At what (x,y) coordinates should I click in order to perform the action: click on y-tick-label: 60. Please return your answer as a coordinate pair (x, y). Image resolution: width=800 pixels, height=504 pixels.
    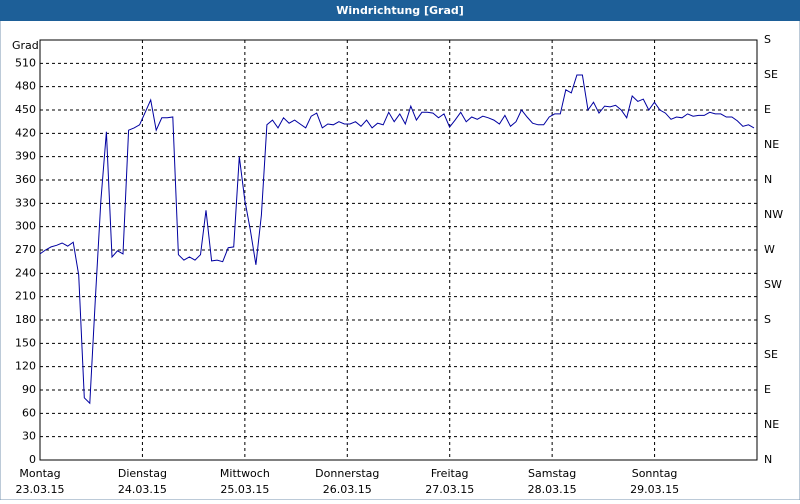
    Looking at the image, I should click on (29, 412).